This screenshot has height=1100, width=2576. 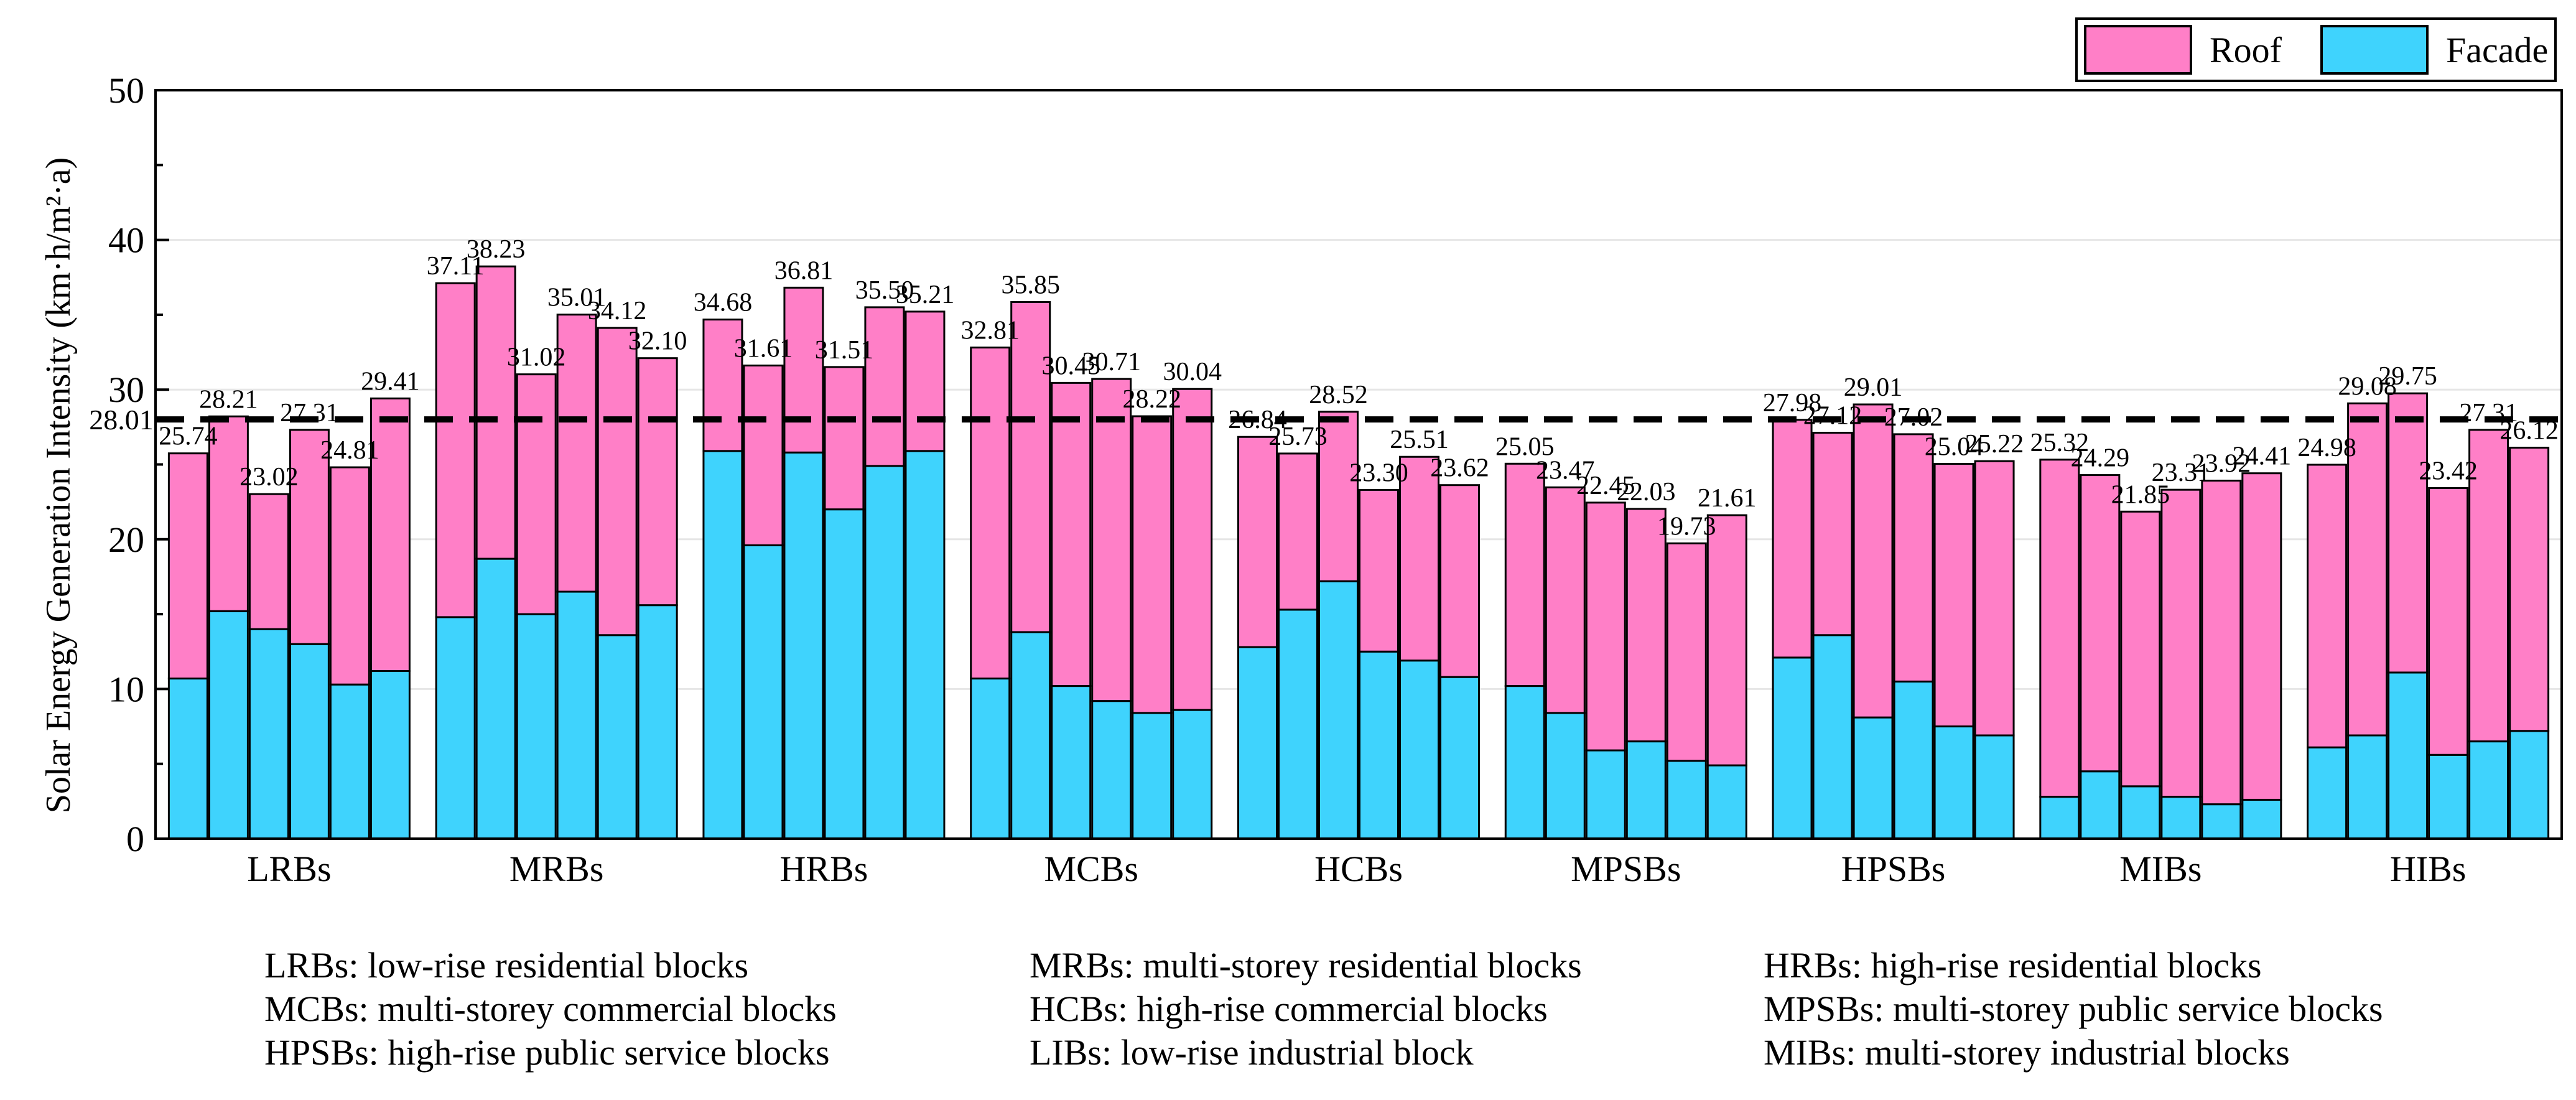 What do you see at coordinates (2140, 494) in the screenshot?
I see `bar-value-label: 21.85` at bounding box center [2140, 494].